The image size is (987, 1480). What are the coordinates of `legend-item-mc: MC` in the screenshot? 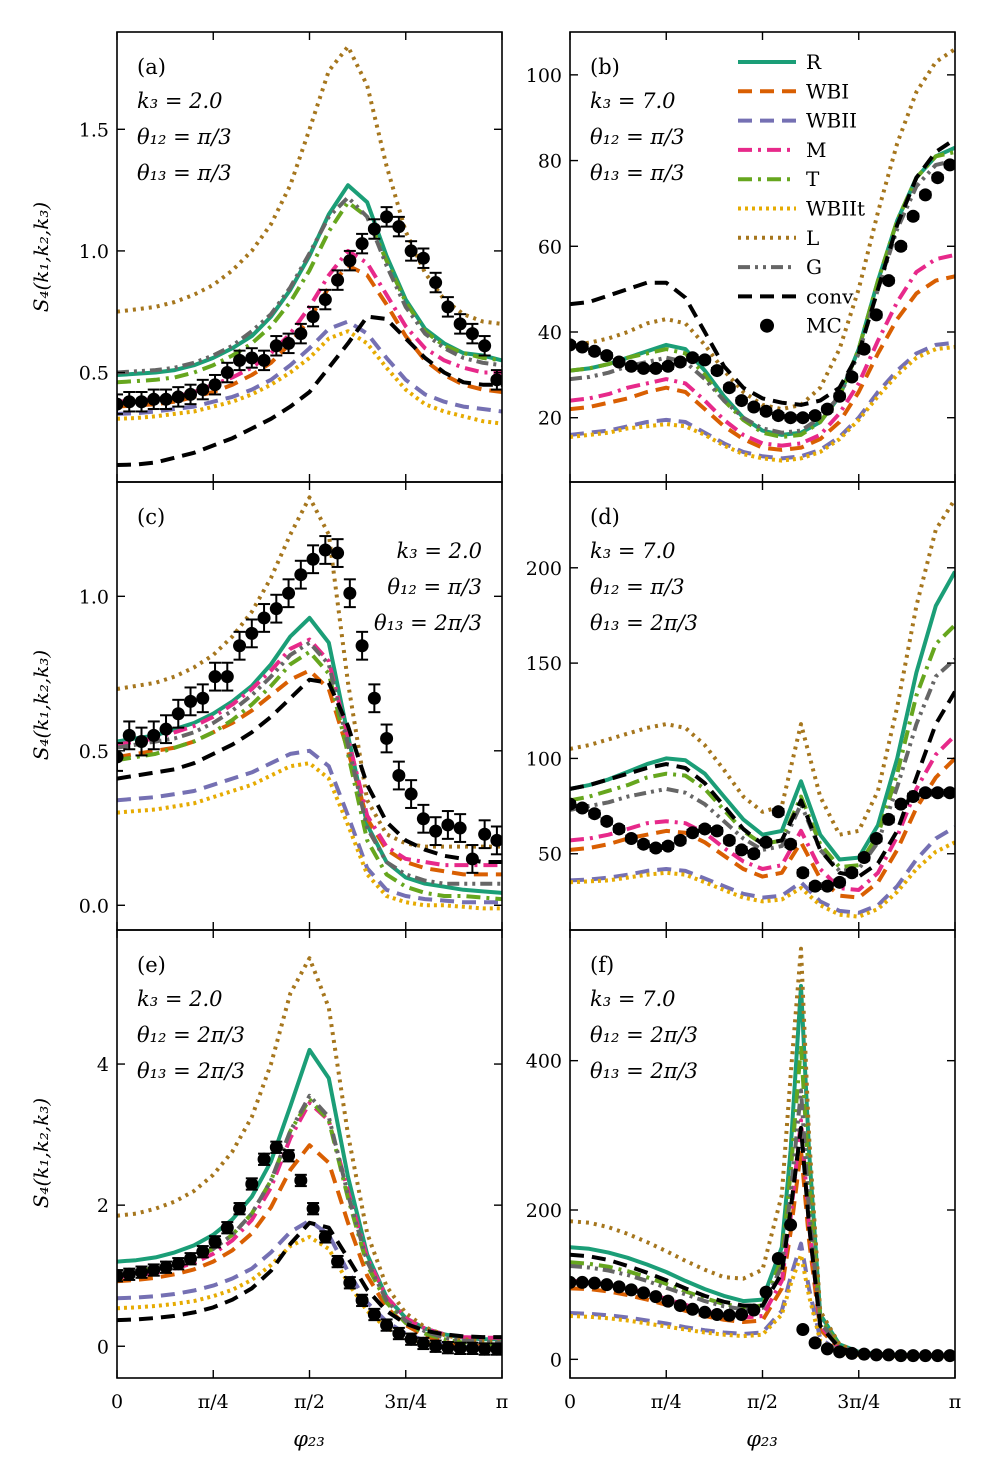 It's located at (801, 326).